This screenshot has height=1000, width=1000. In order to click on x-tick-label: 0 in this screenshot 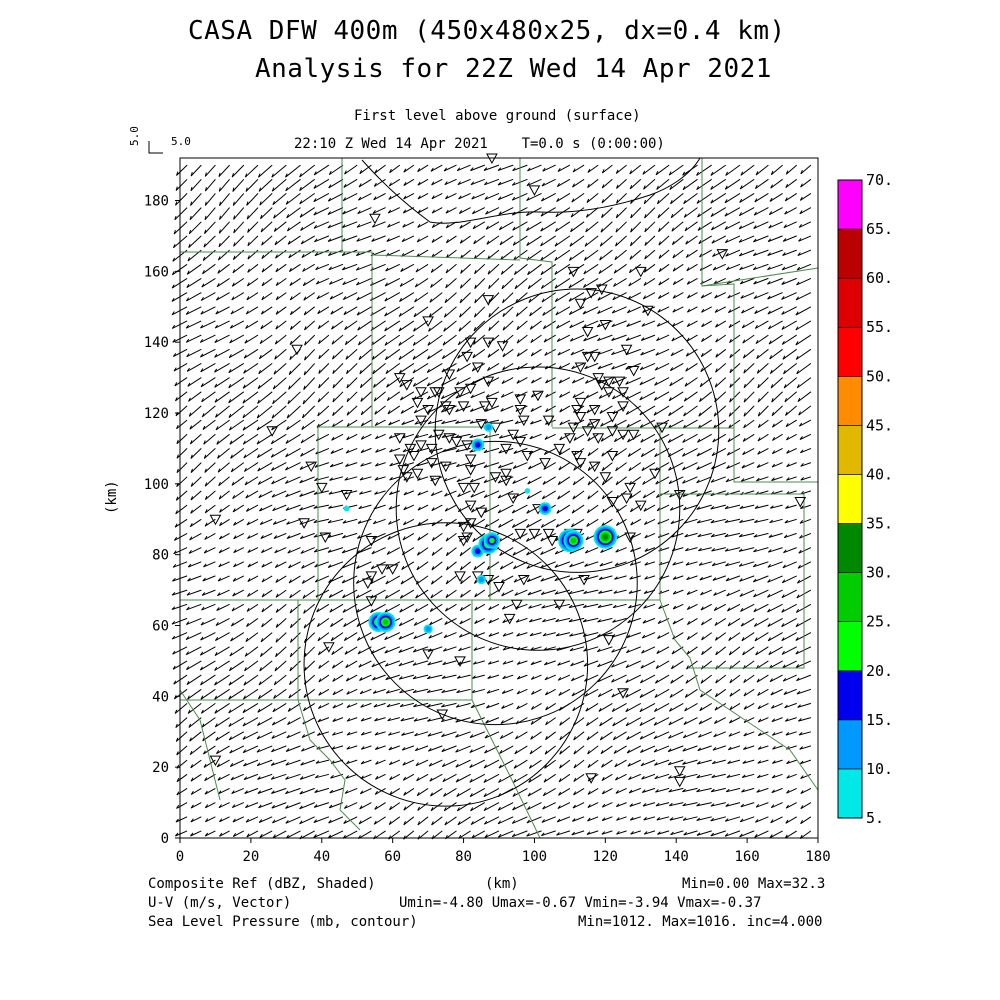, I will do `click(180, 857)`.